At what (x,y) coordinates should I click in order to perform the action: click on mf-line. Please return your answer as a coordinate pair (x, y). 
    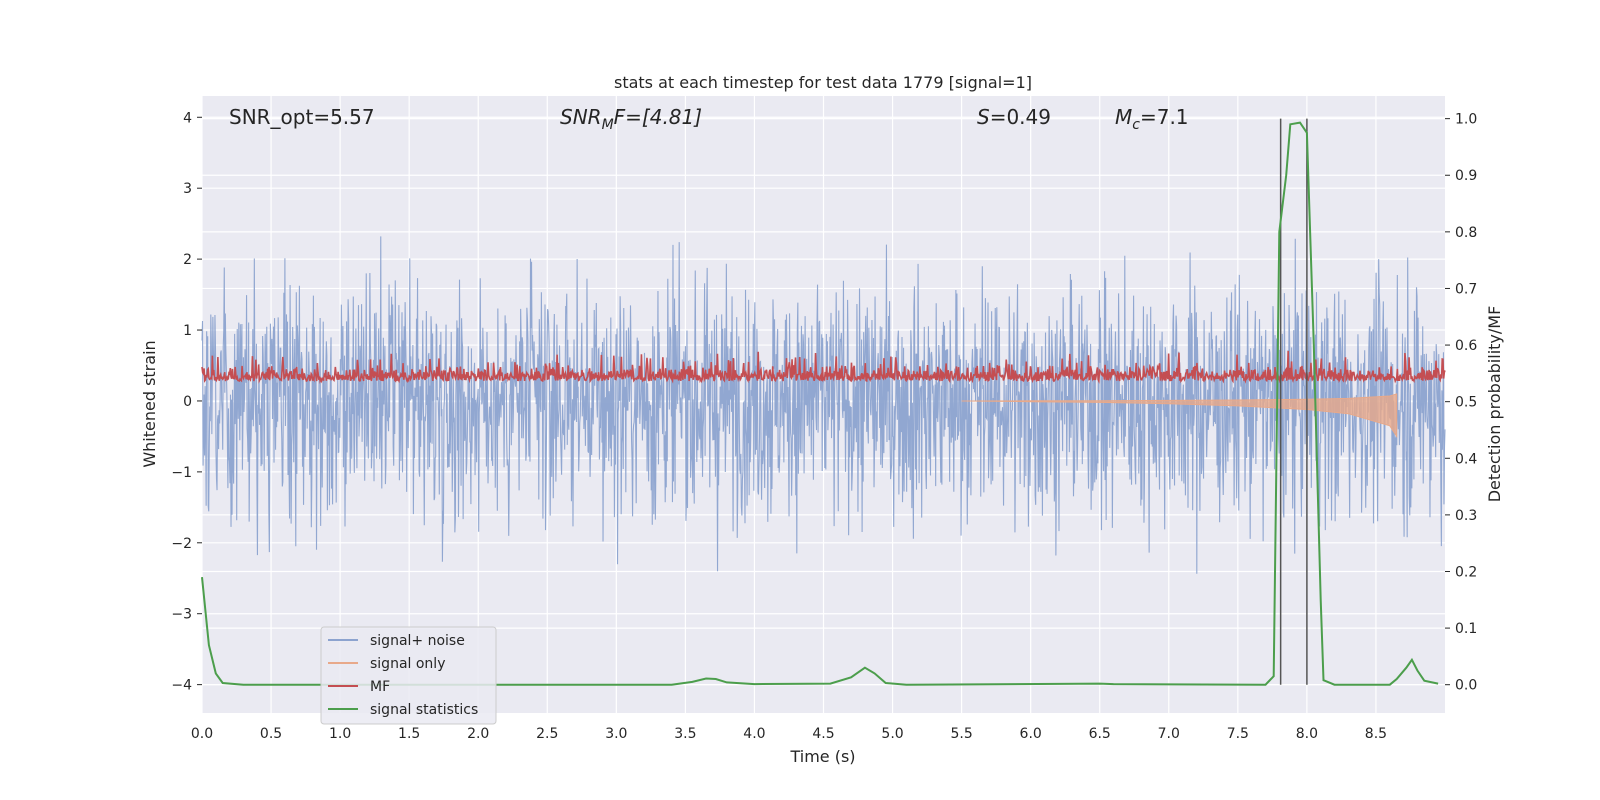
    Looking at the image, I should click on (823, 367).